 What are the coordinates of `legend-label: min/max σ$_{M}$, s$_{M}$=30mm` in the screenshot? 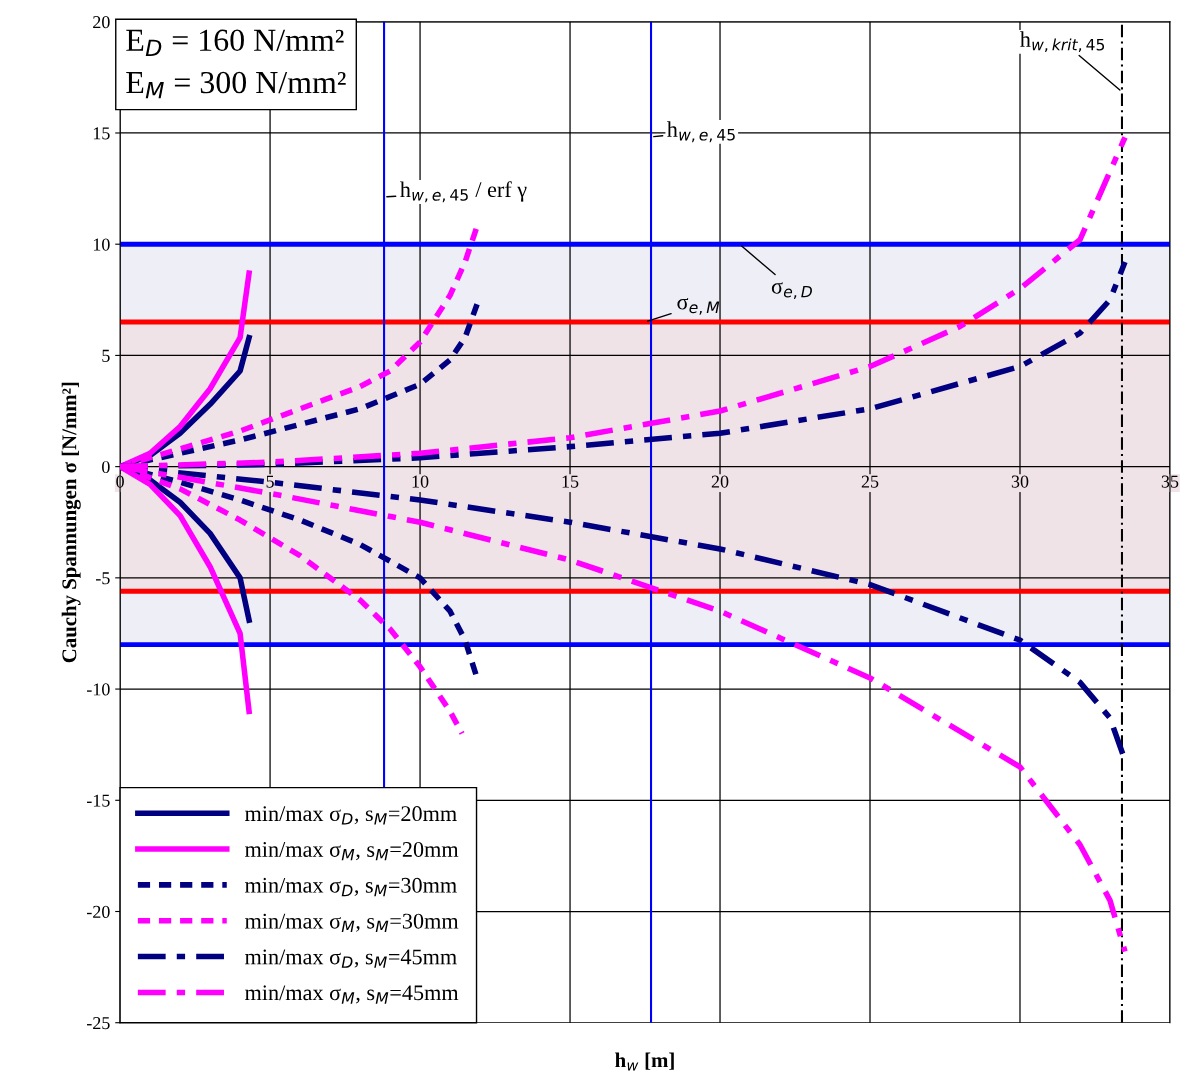 It's located at (352, 923).